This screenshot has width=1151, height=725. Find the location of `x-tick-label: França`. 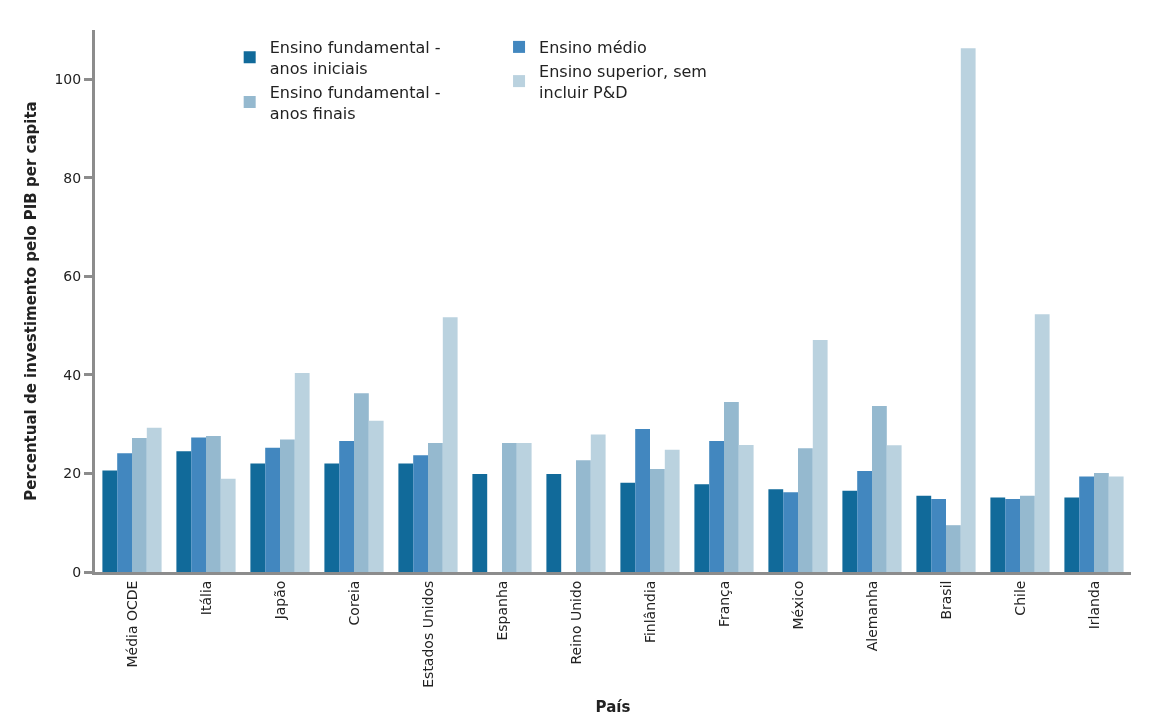

x-tick-label: França is located at coordinates (723, 604).